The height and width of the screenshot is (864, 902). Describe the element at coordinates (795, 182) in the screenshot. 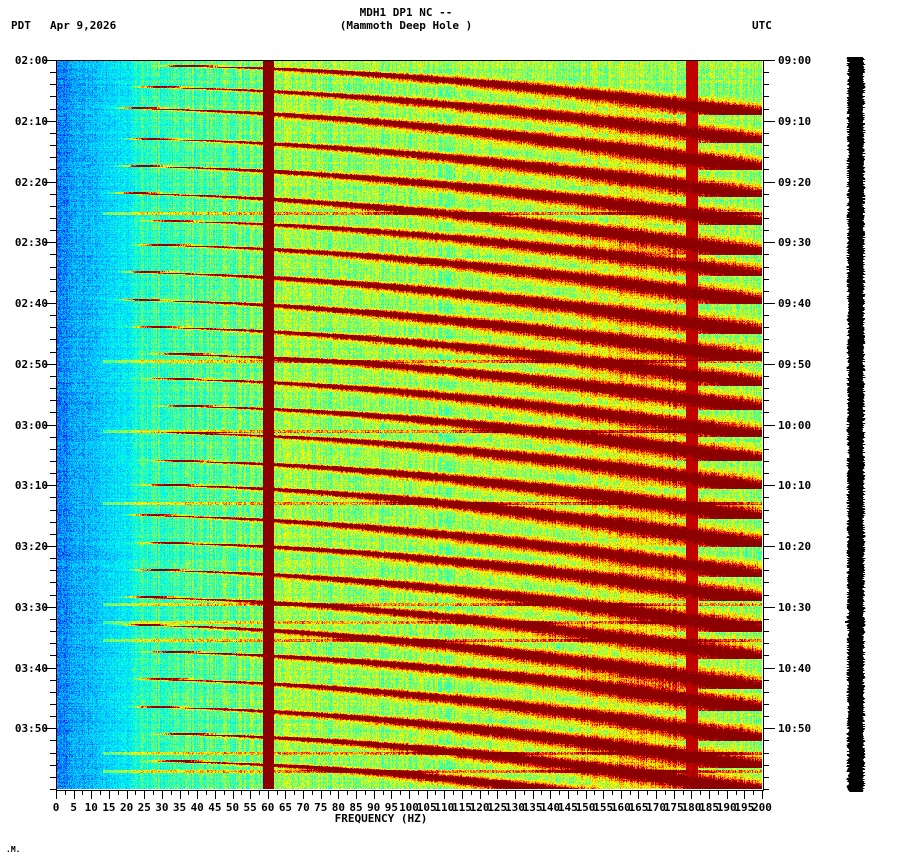

I see `y-axis-tick-label-utc: 09:20` at that location.